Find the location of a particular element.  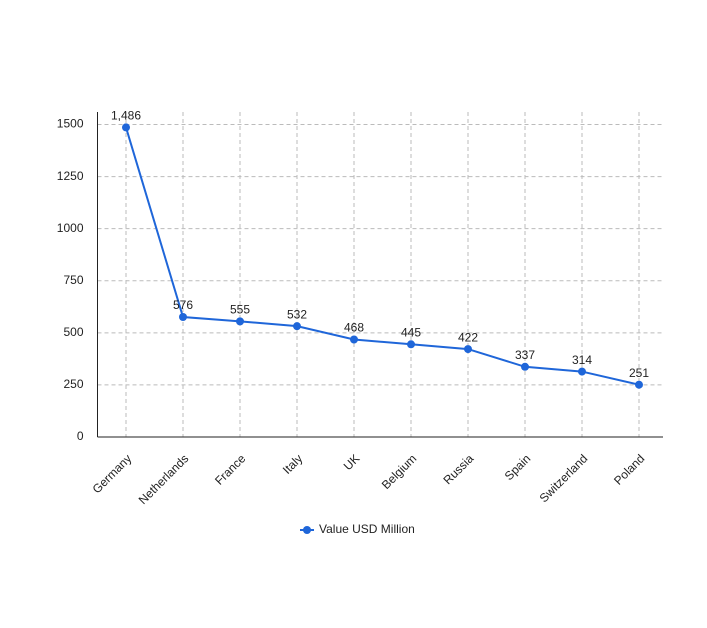

legend-label: Value USD Million is located at coordinates (367, 529).